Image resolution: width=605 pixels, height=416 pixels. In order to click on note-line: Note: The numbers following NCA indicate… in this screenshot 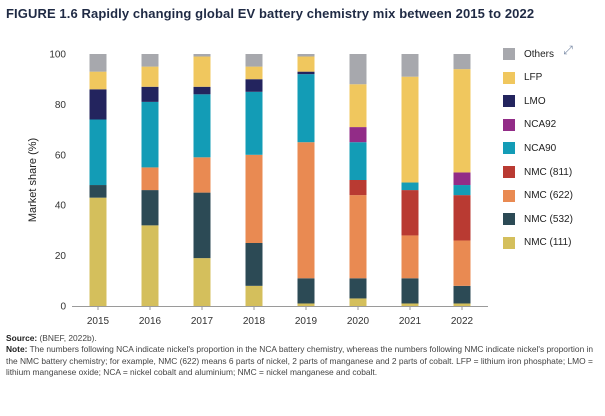, I will do `click(303, 361)`.